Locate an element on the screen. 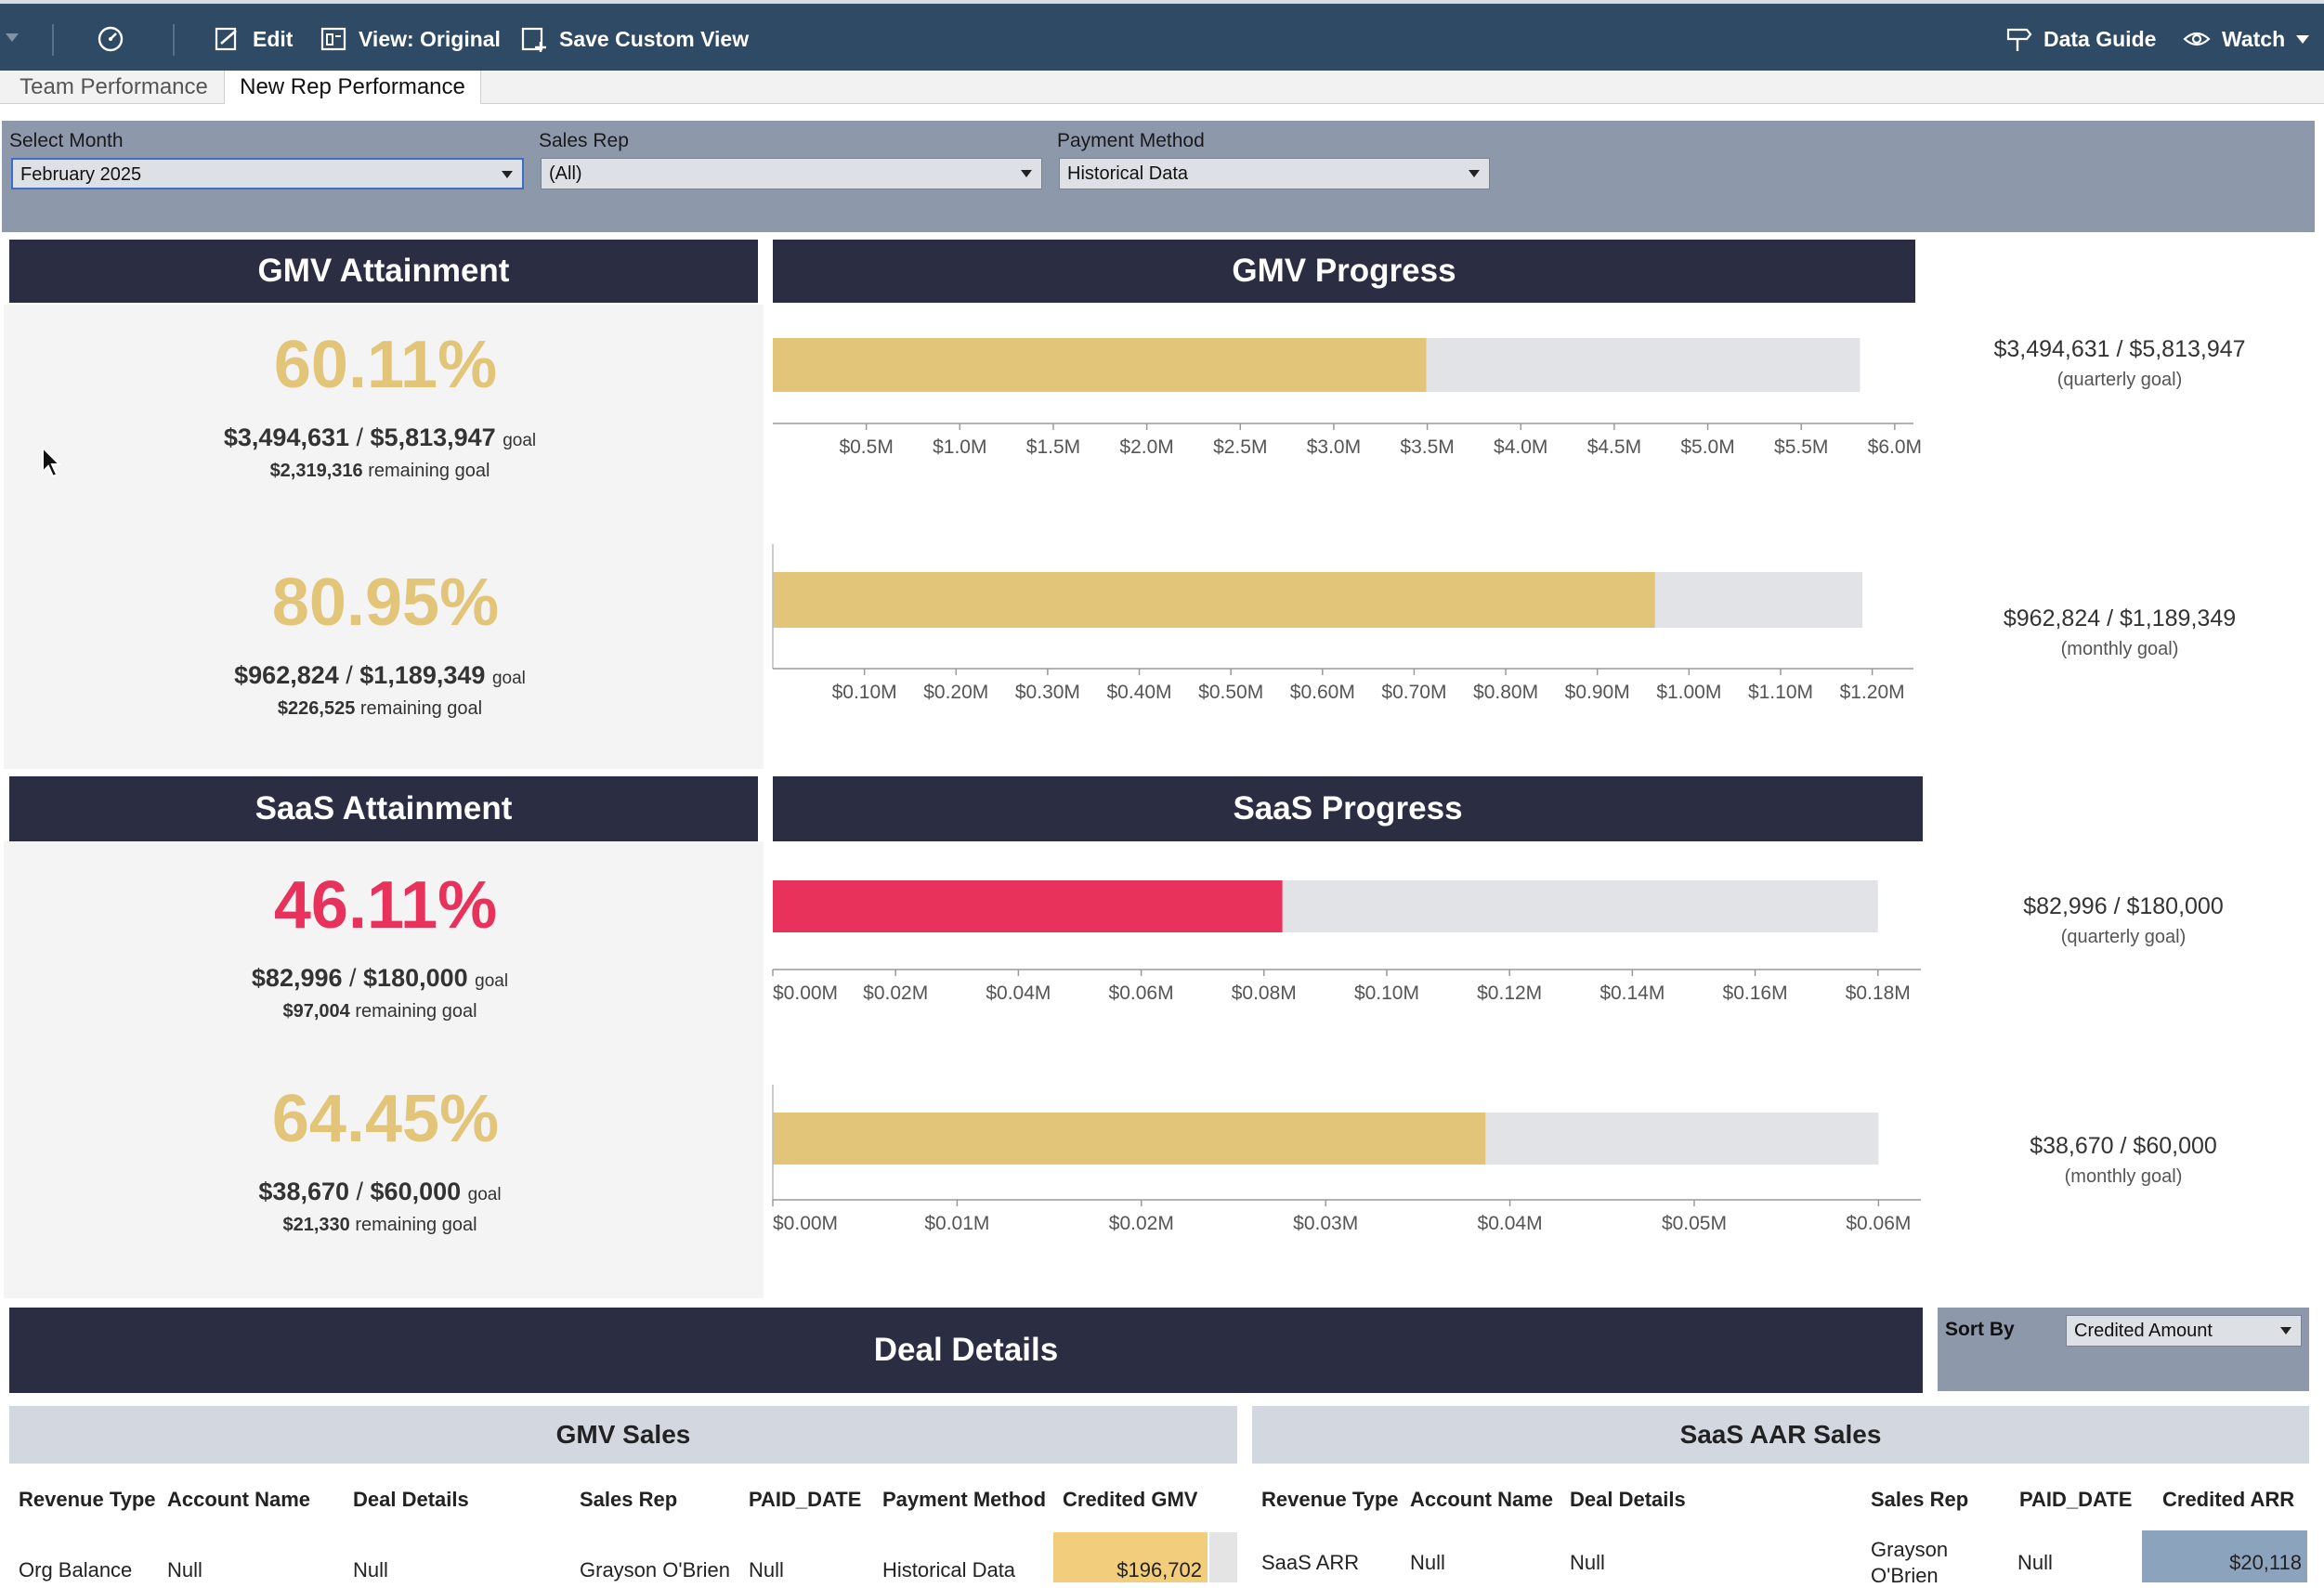 The width and height of the screenshot is (2324, 1588). gmv-quarterly-remaining: $2,319,316 remaining goal is located at coordinates (380, 472).